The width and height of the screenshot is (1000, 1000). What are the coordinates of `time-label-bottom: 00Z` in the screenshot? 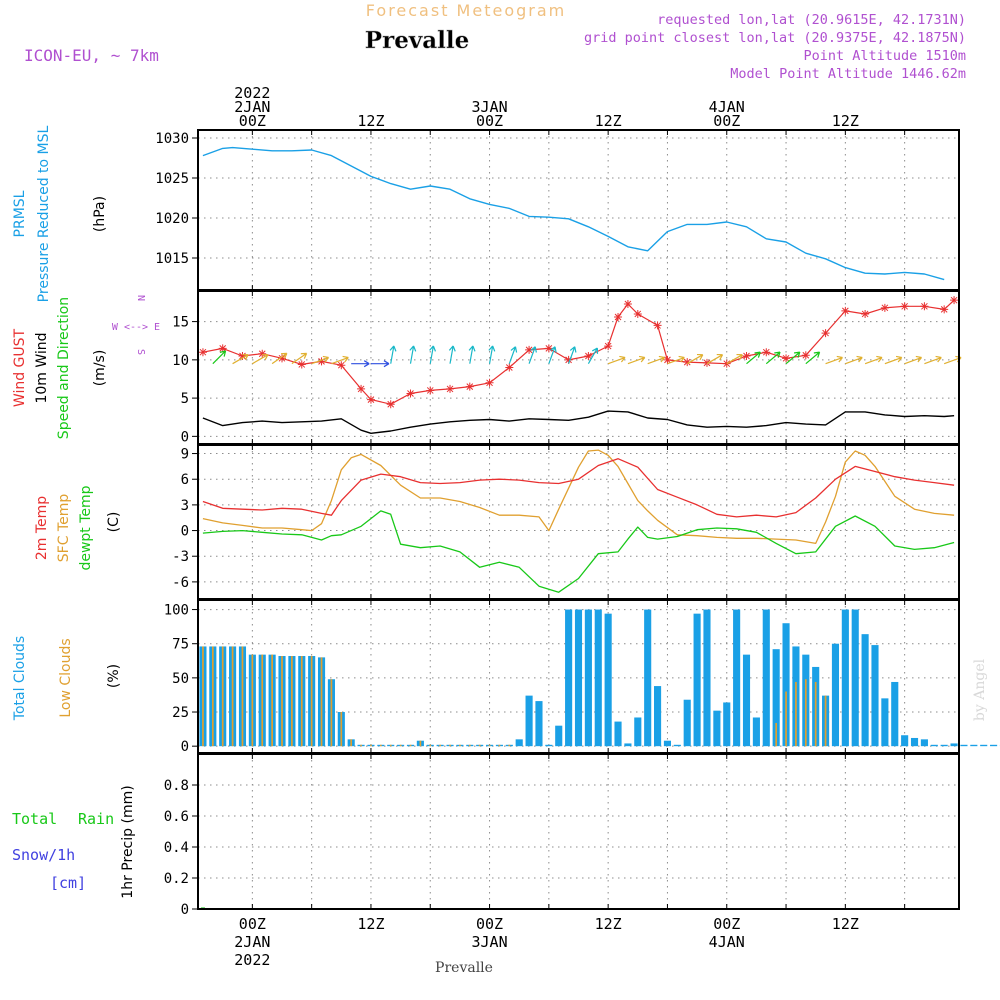 It's located at (489, 924).